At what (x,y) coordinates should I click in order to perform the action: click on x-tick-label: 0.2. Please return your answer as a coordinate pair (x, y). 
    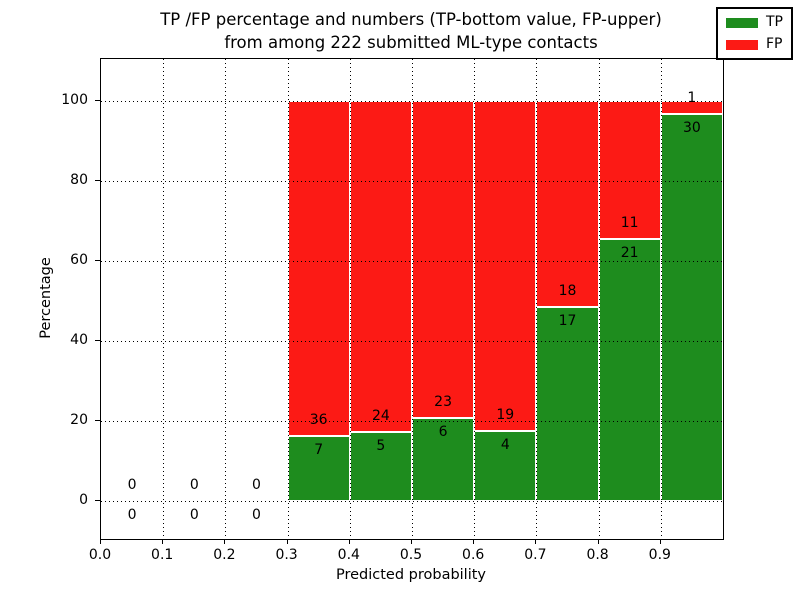
    Looking at the image, I should click on (224, 555).